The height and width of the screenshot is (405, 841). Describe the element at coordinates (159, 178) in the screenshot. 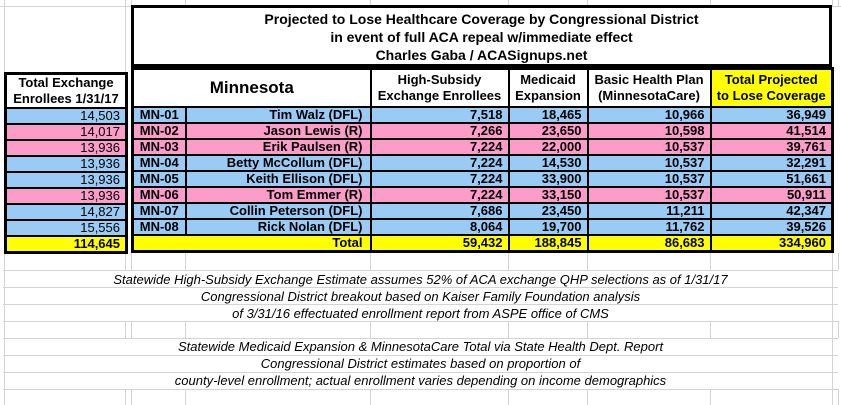

I see `district-cell: MN-05` at that location.